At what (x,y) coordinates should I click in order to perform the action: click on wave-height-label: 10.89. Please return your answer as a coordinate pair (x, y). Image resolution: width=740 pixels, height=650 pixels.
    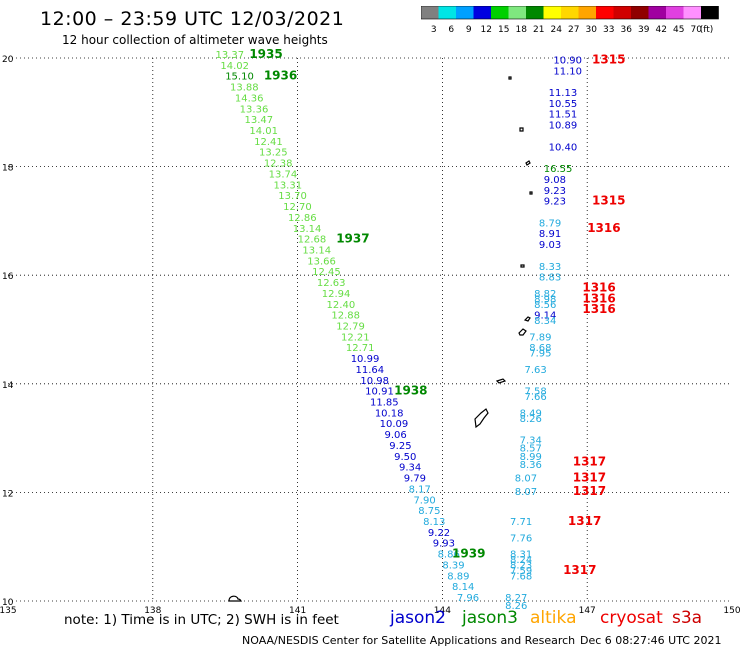
    Looking at the image, I should click on (563, 126).